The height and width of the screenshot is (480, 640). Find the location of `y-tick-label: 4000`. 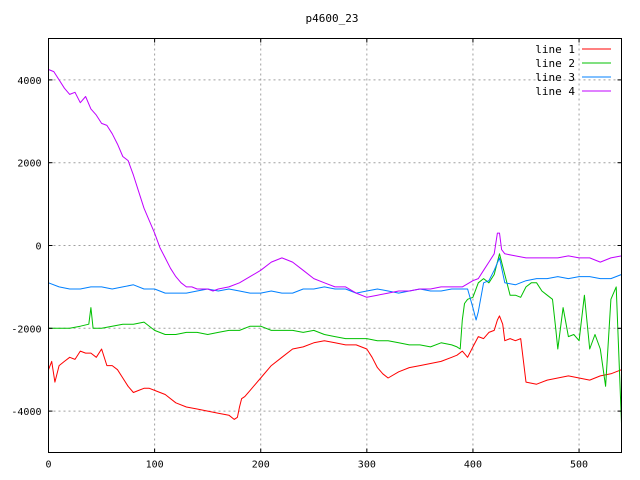

y-tick-label: 4000 is located at coordinates (29, 81).